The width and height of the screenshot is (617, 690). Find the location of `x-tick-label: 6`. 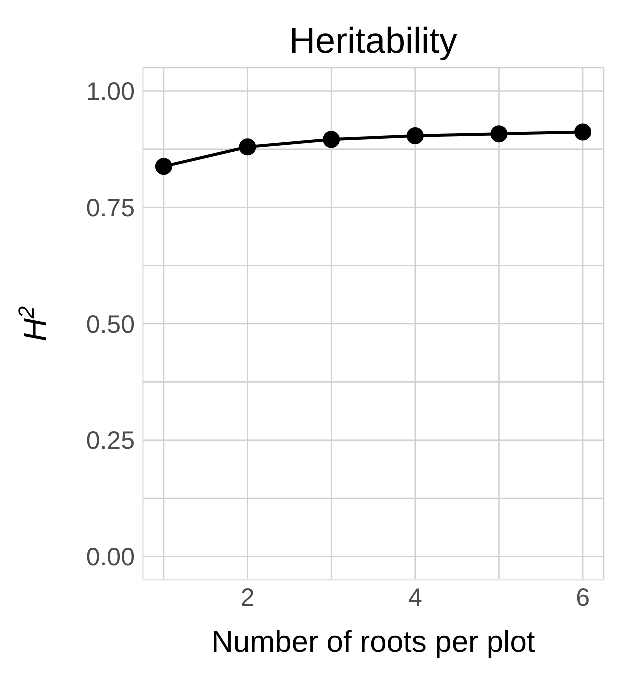

x-tick-label: 6 is located at coordinates (583, 598).